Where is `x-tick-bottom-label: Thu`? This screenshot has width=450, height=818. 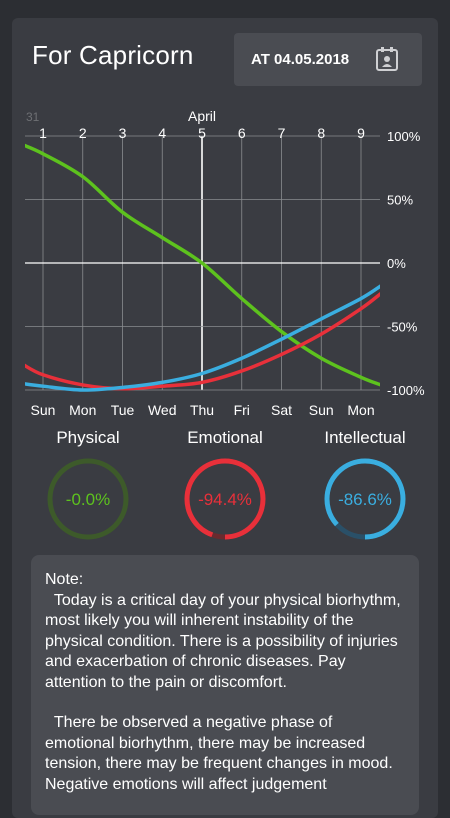
x-tick-bottom-label: Thu is located at coordinates (202, 410).